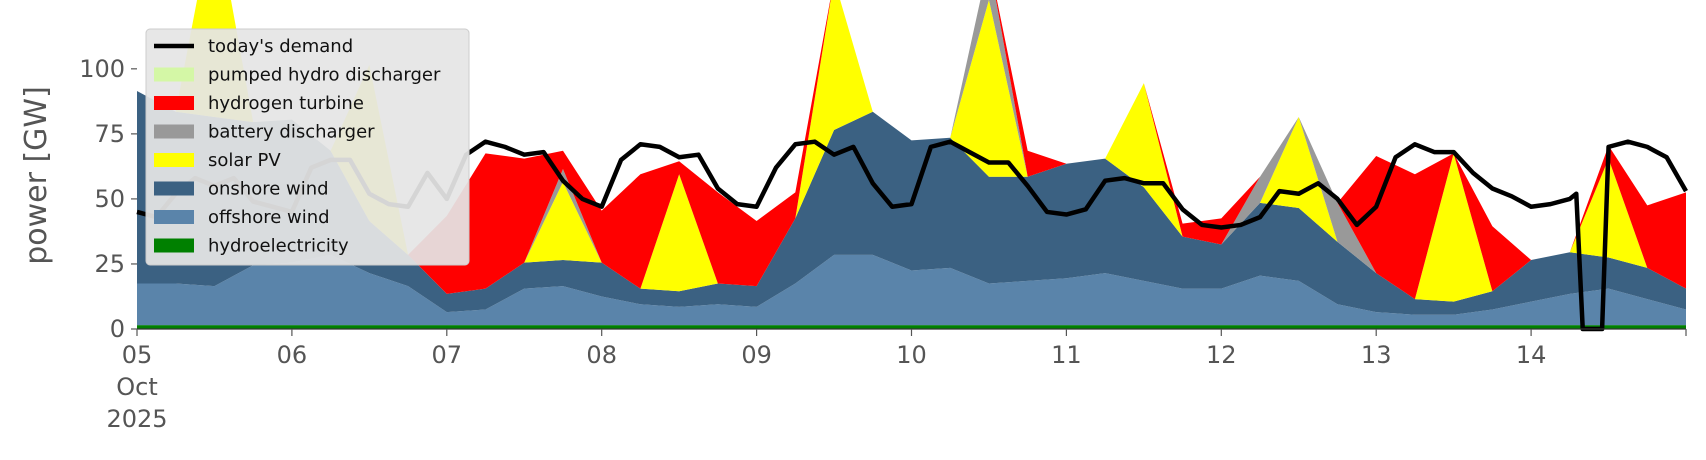  I want to click on y-tick-label: 50, so click(109, 199).